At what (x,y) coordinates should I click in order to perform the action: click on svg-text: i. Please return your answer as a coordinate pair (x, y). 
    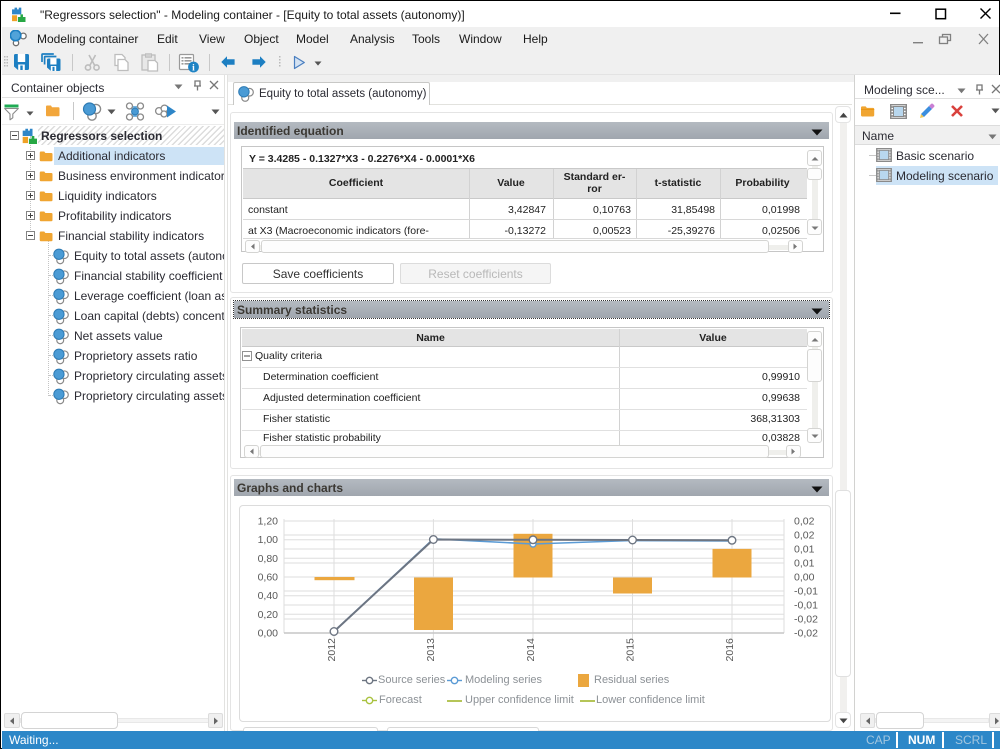
    Looking at the image, I should click on (193, 68).